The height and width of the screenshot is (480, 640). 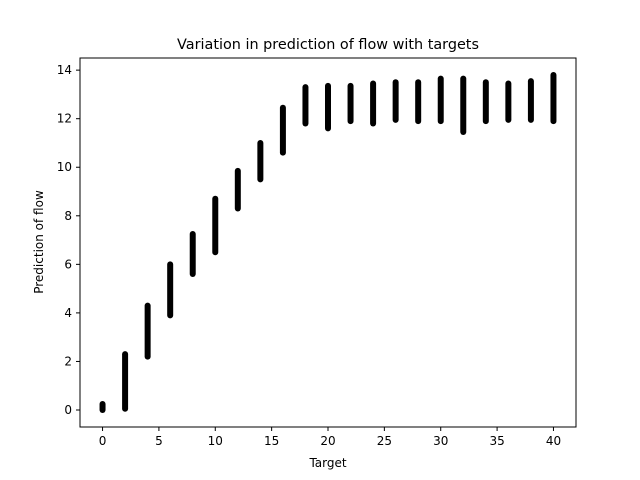 What do you see at coordinates (103, 441) in the screenshot?
I see `x-tick-label: 0` at bounding box center [103, 441].